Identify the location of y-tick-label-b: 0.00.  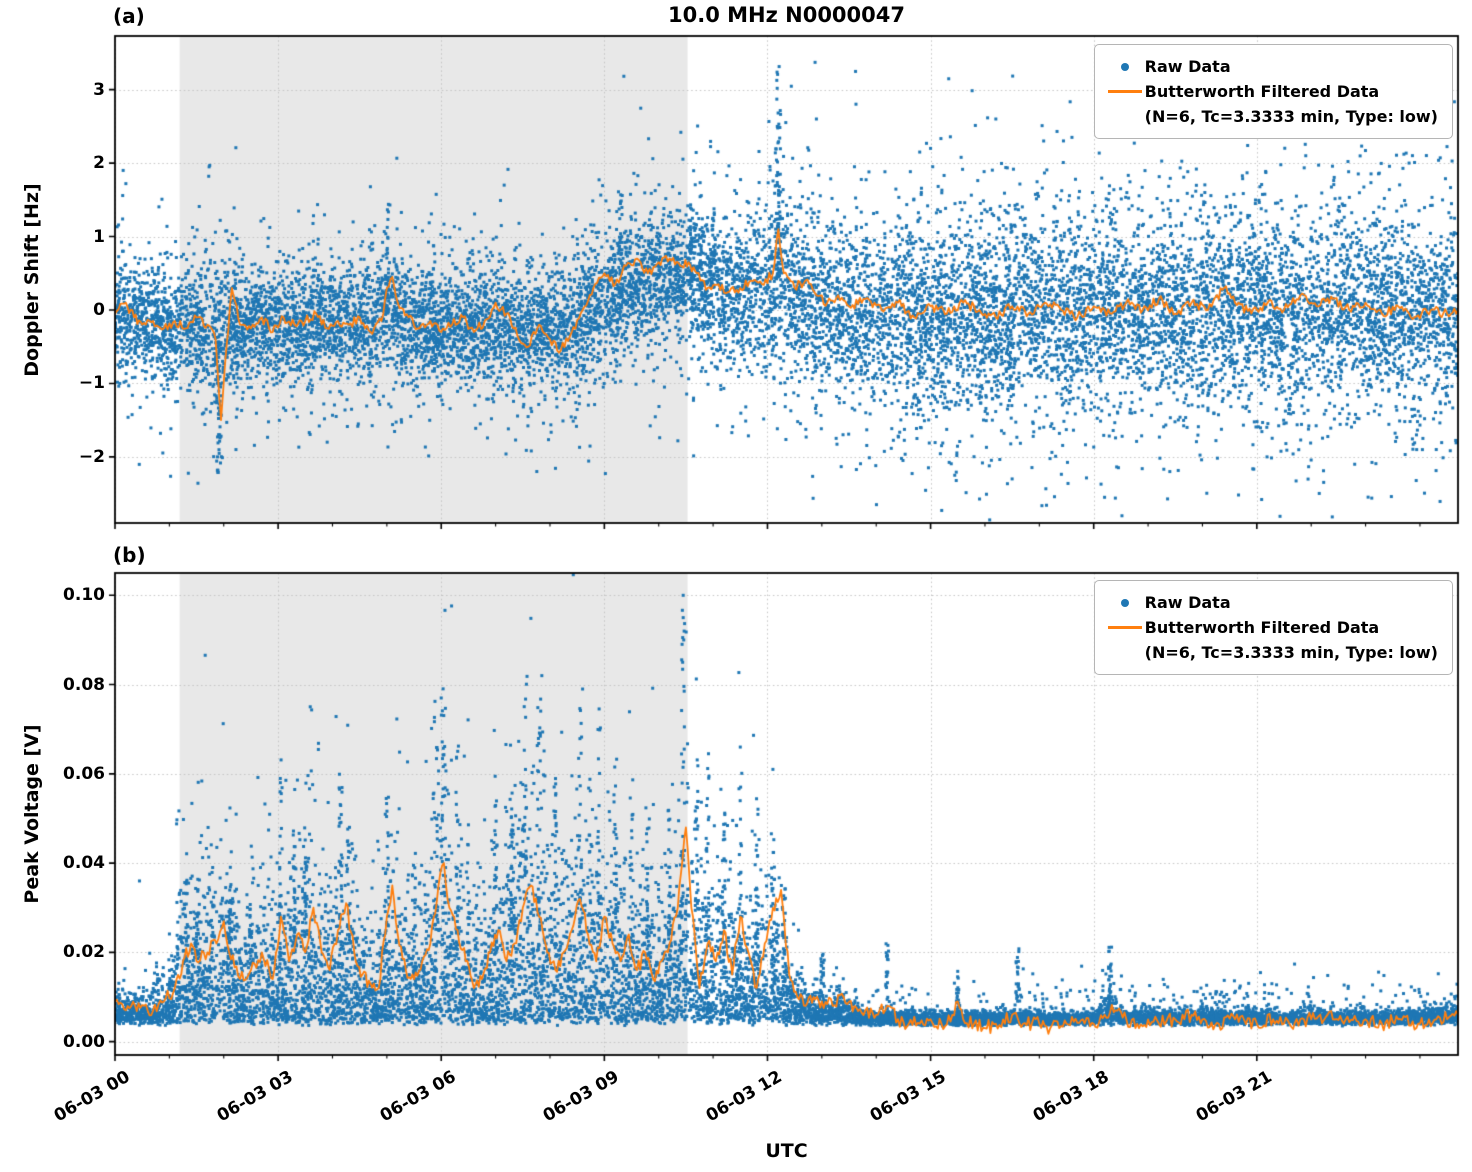
(84, 1041).